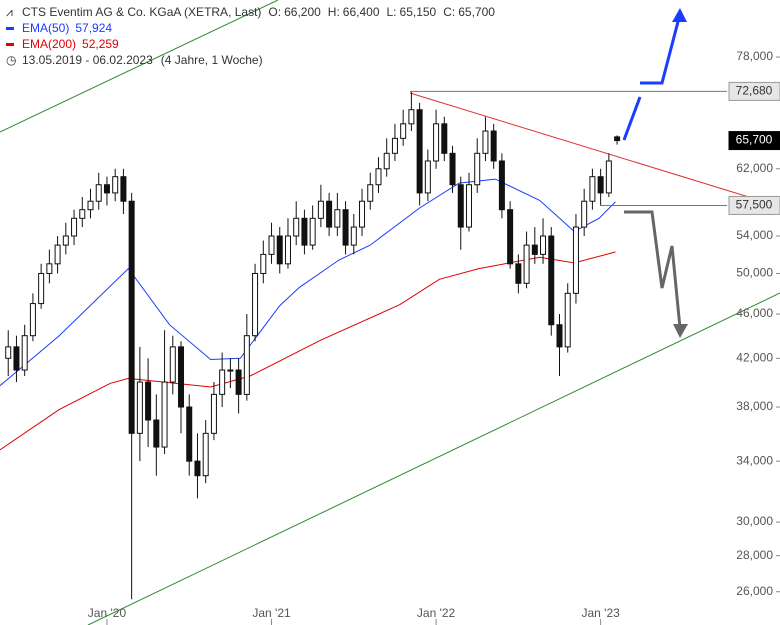 This screenshot has height=625, width=780. Describe the element at coordinates (754, 357) in the screenshot. I see `y-tick-label: 42,000` at that location.